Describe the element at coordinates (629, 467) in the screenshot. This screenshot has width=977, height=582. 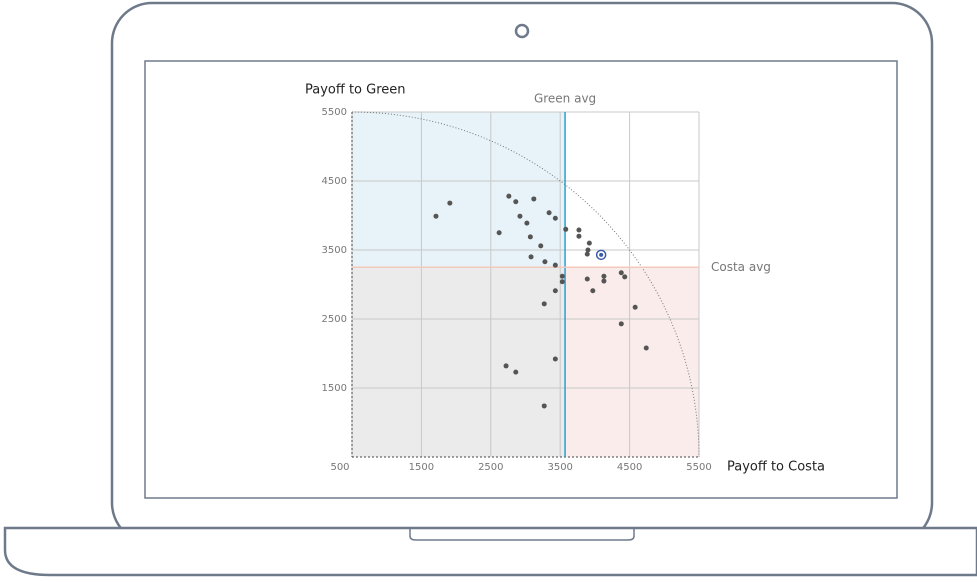
I see `x-tick-label: 4500` at that location.